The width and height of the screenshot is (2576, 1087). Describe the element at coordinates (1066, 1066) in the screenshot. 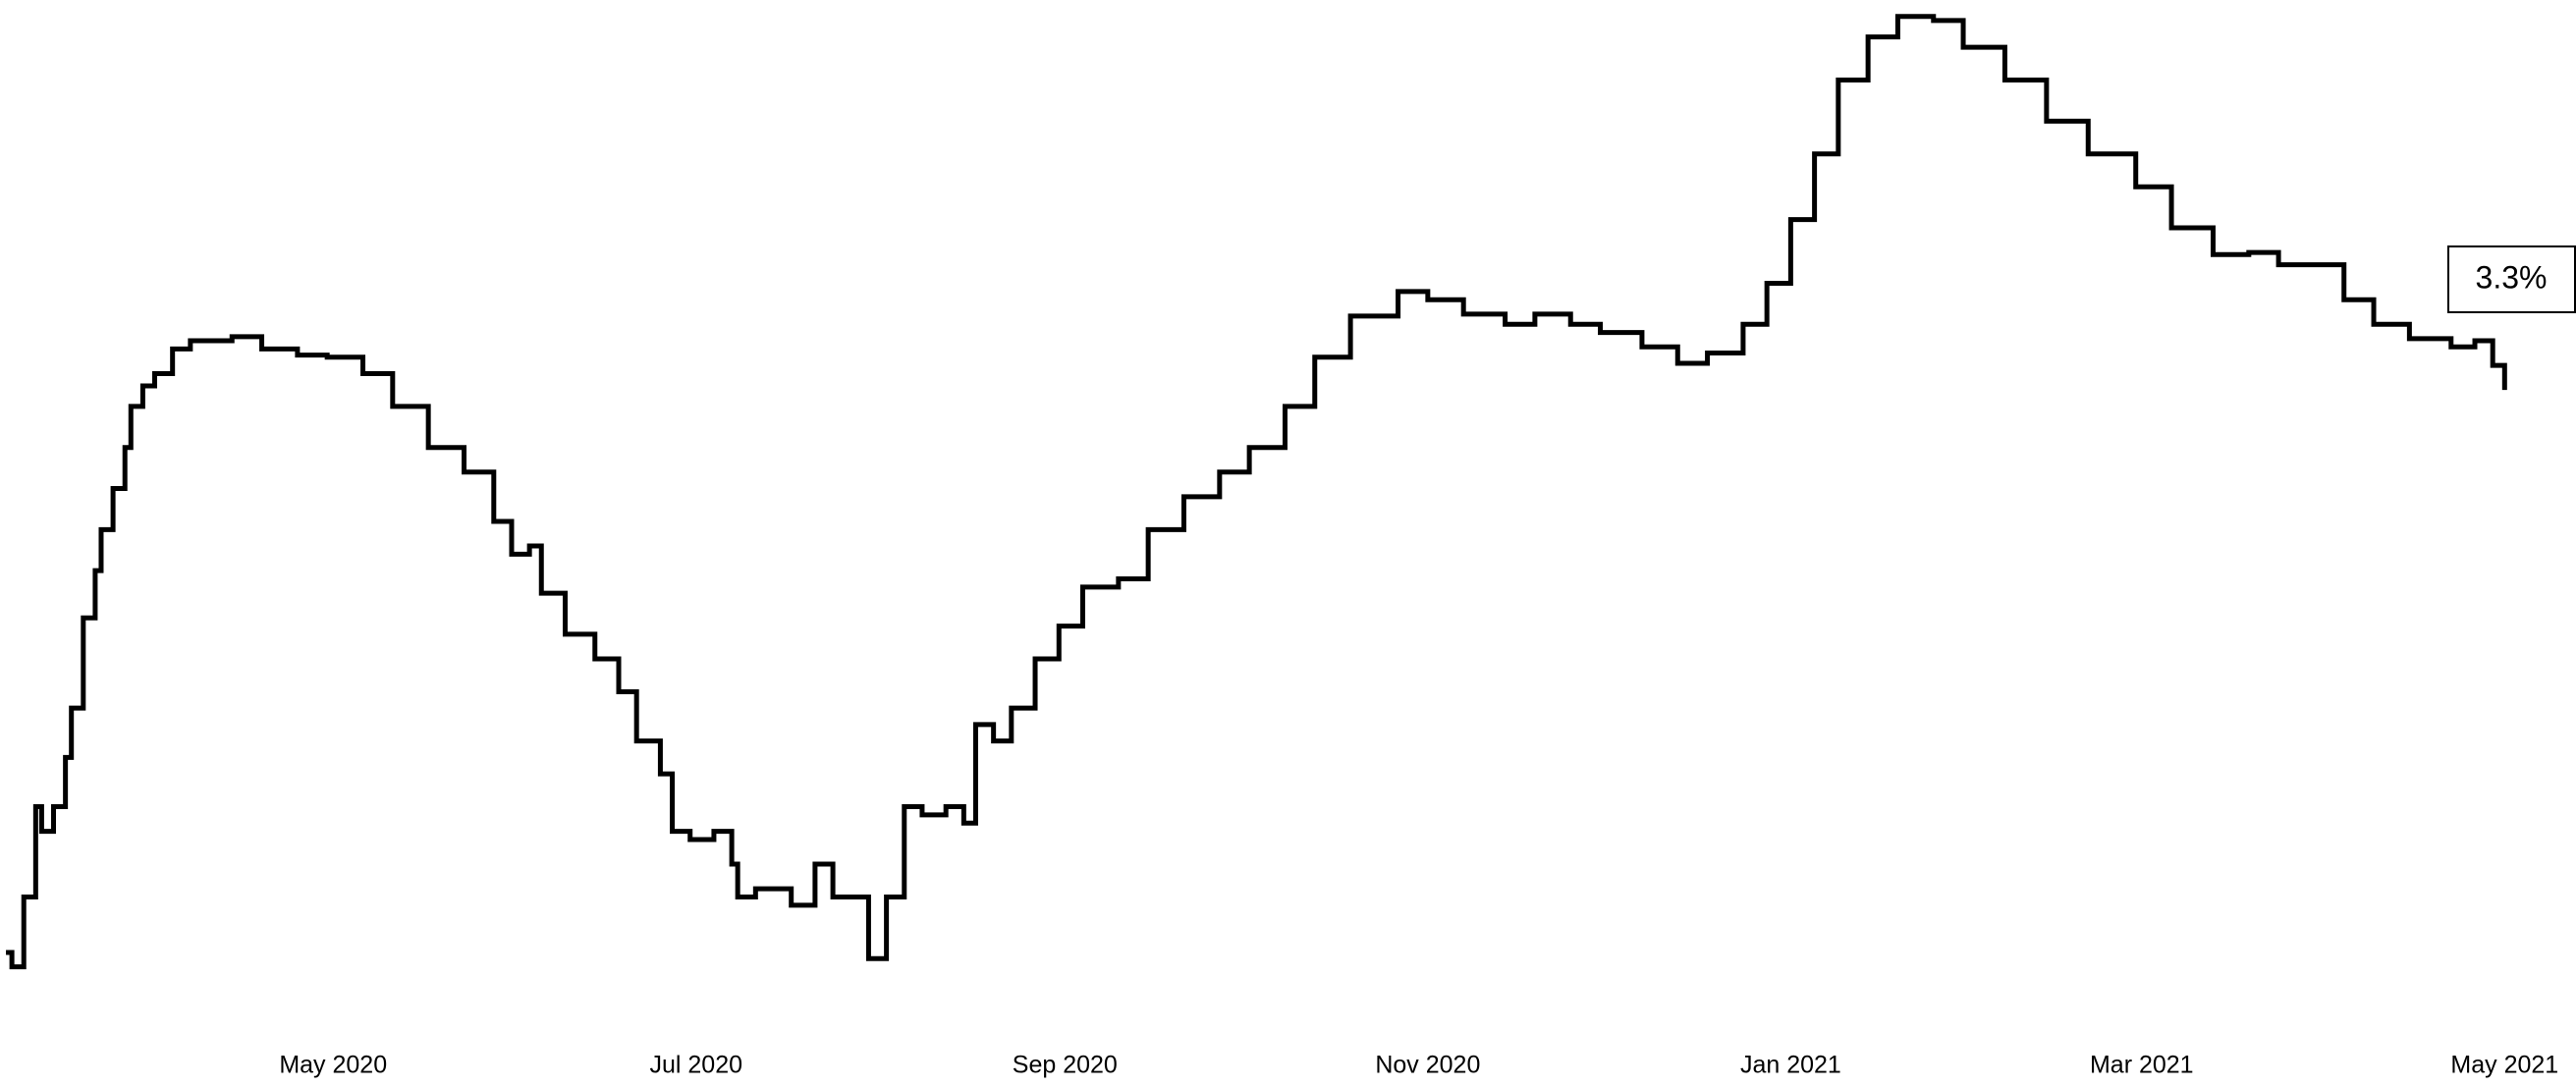

I see `x-tick-label: Sep 2020` at that location.